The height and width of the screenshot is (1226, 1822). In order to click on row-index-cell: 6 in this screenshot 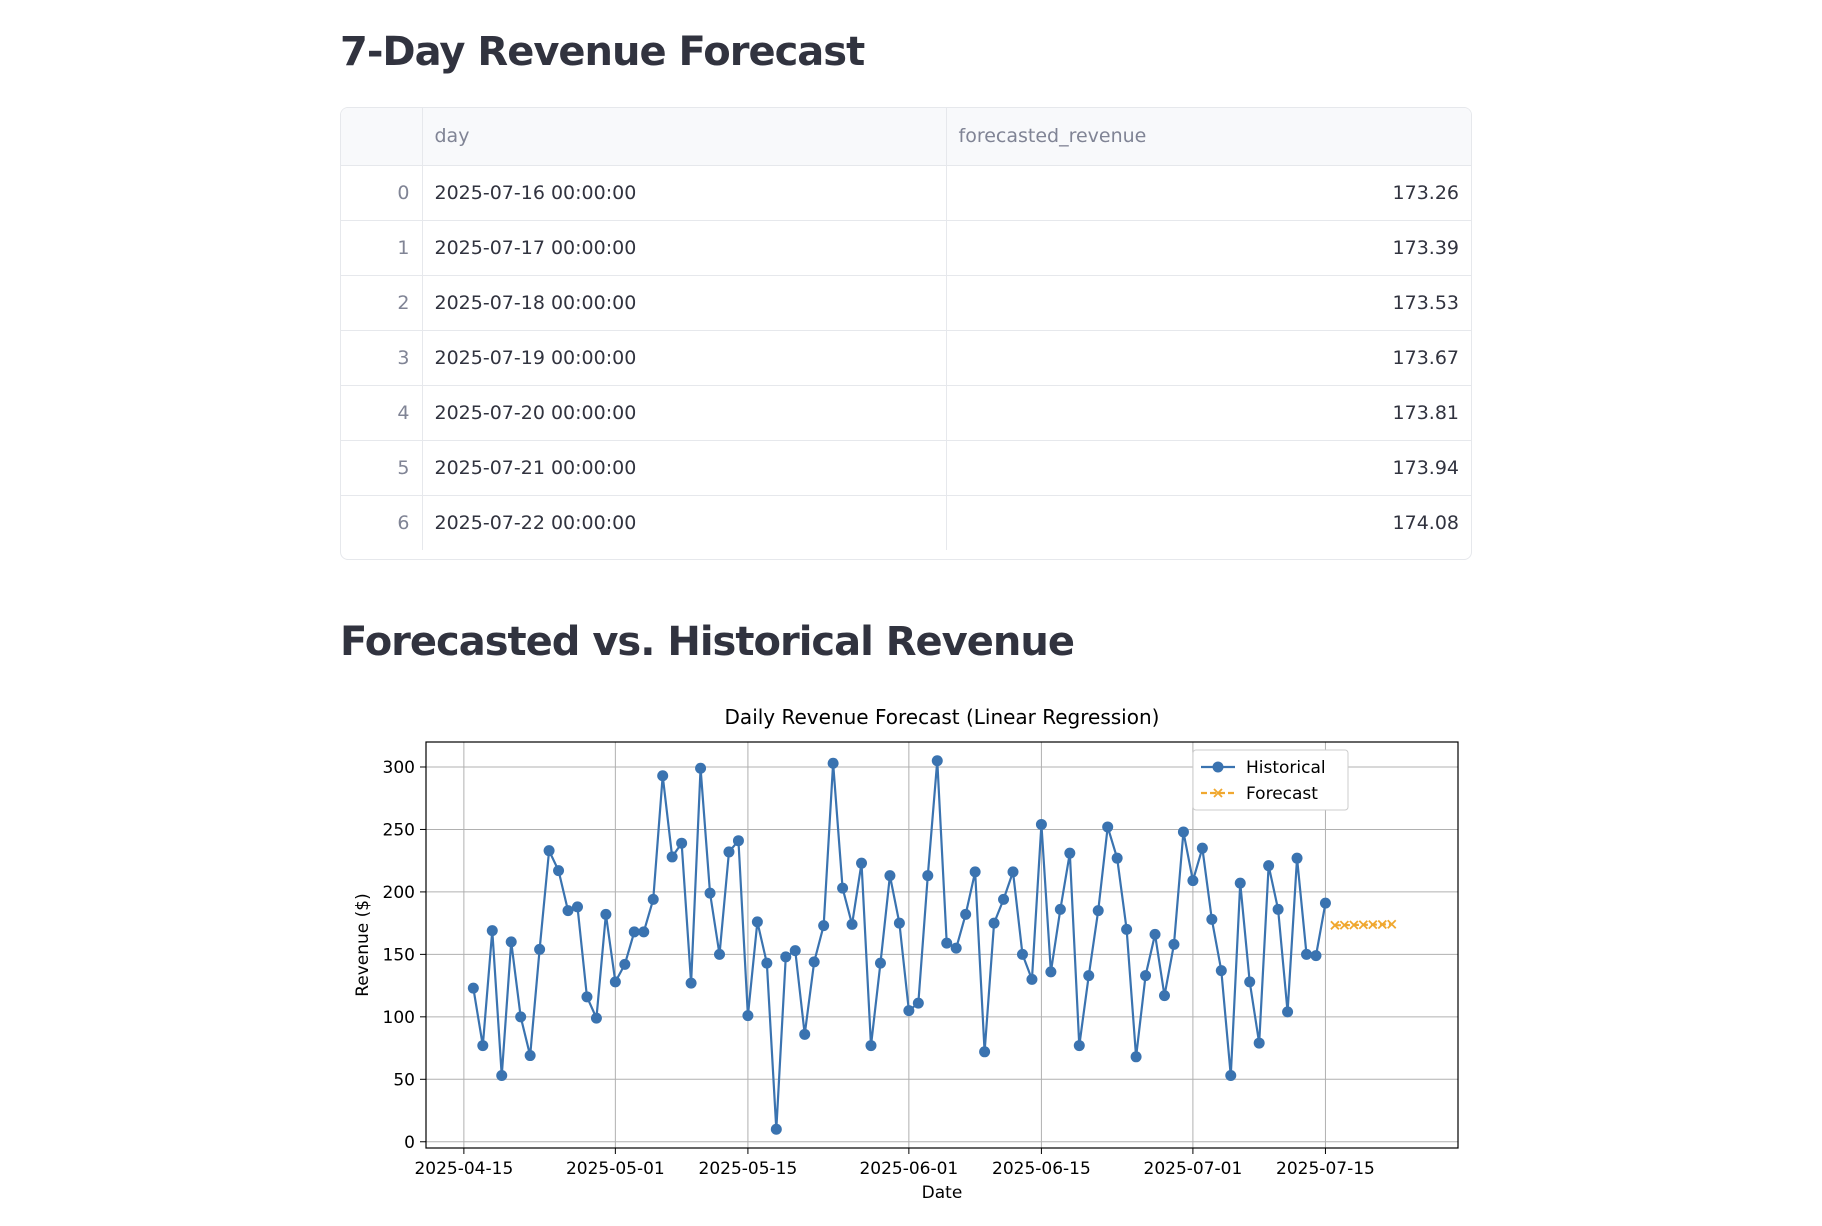, I will do `click(382, 522)`.